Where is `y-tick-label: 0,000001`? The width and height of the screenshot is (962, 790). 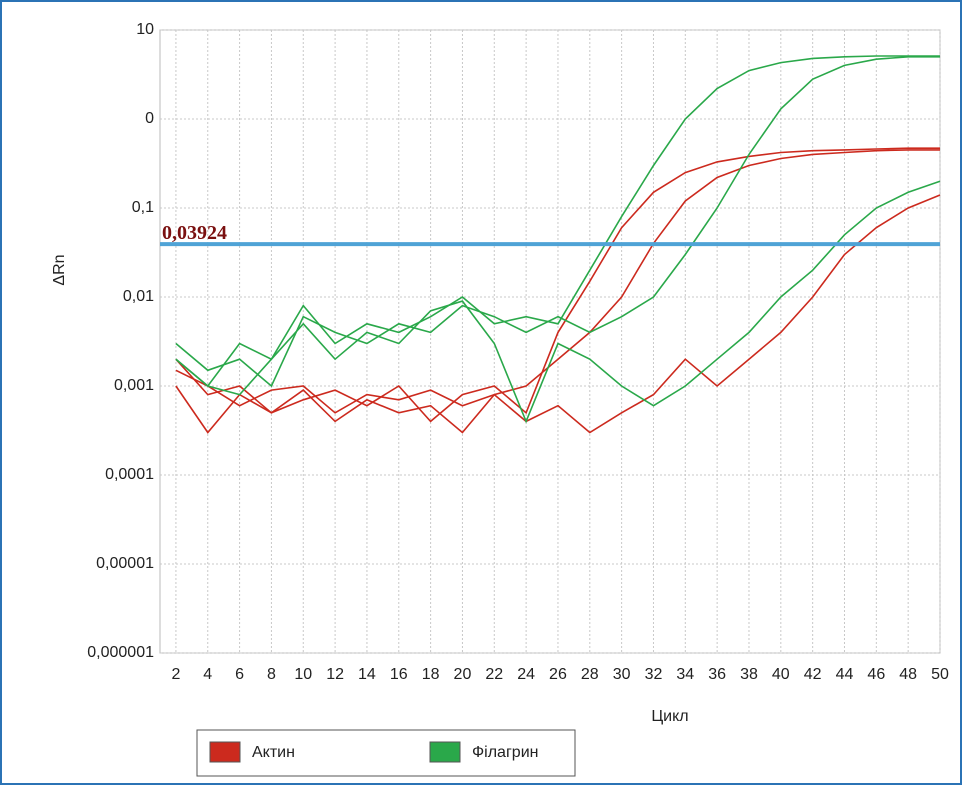
y-tick-label: 0,000001 is located at coordinates (120, 652).